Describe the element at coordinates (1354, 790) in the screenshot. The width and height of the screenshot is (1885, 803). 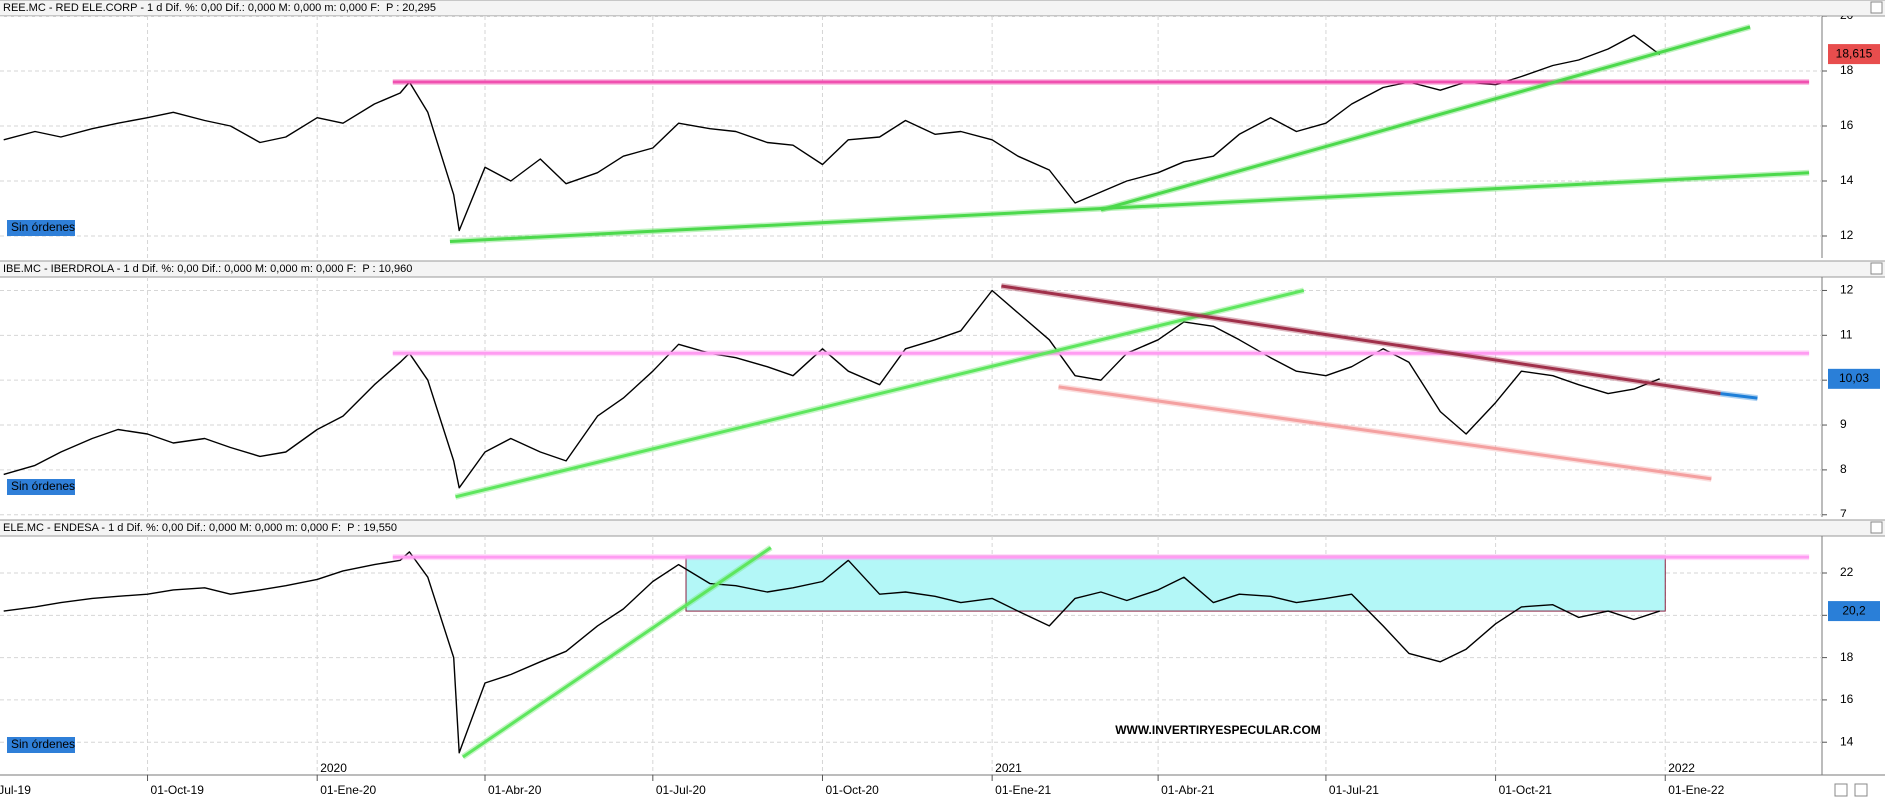
I see `x-tick-label: 01-Jul-21` at that location.